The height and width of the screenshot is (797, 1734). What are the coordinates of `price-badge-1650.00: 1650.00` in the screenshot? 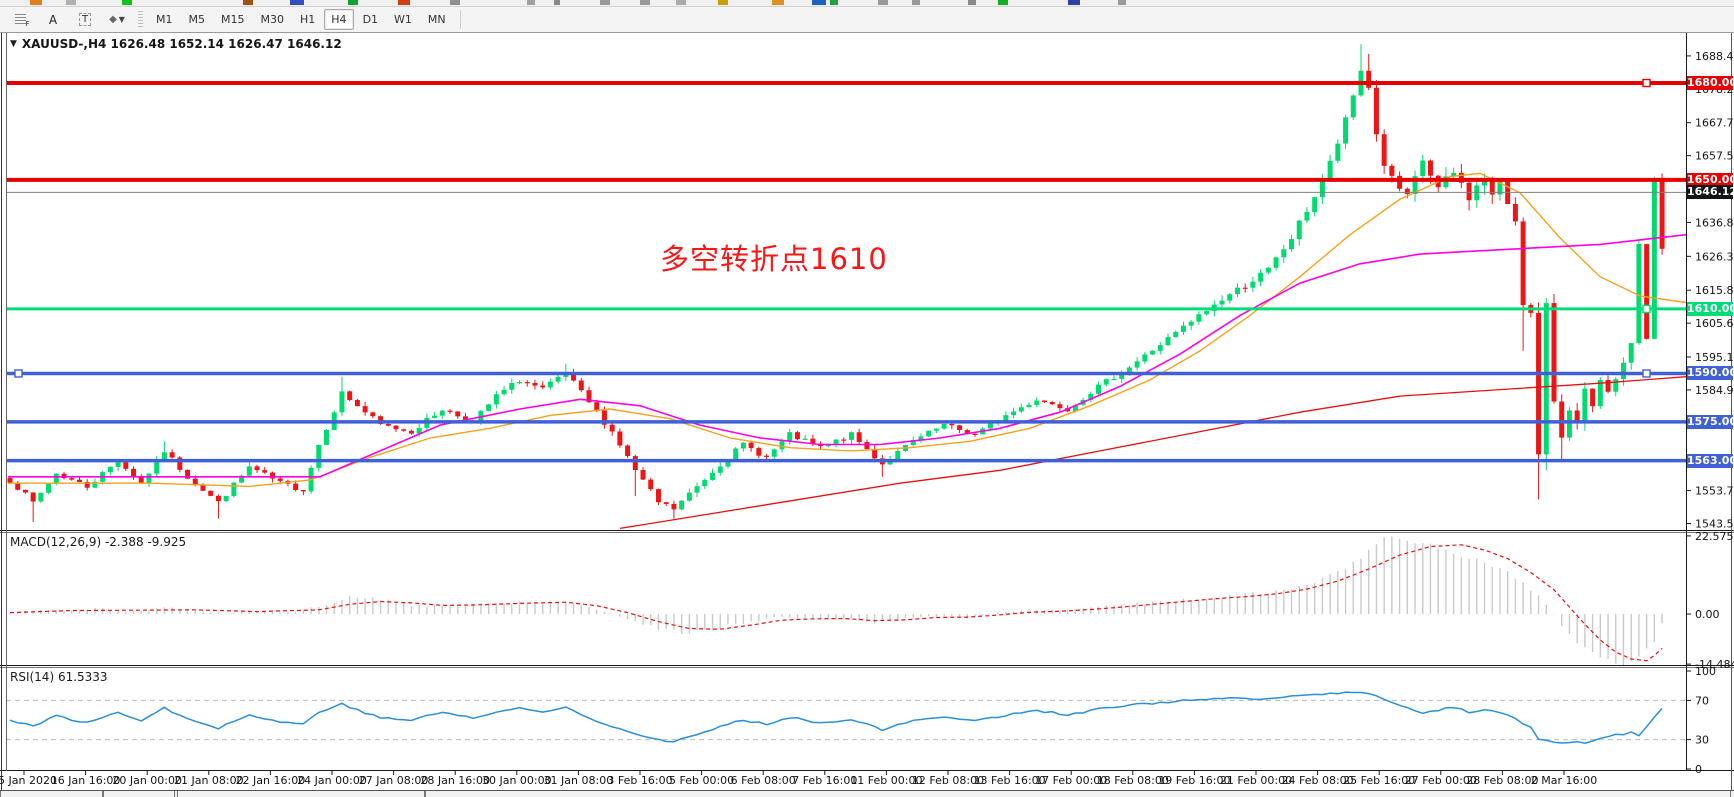 It's located at (1710, 179).